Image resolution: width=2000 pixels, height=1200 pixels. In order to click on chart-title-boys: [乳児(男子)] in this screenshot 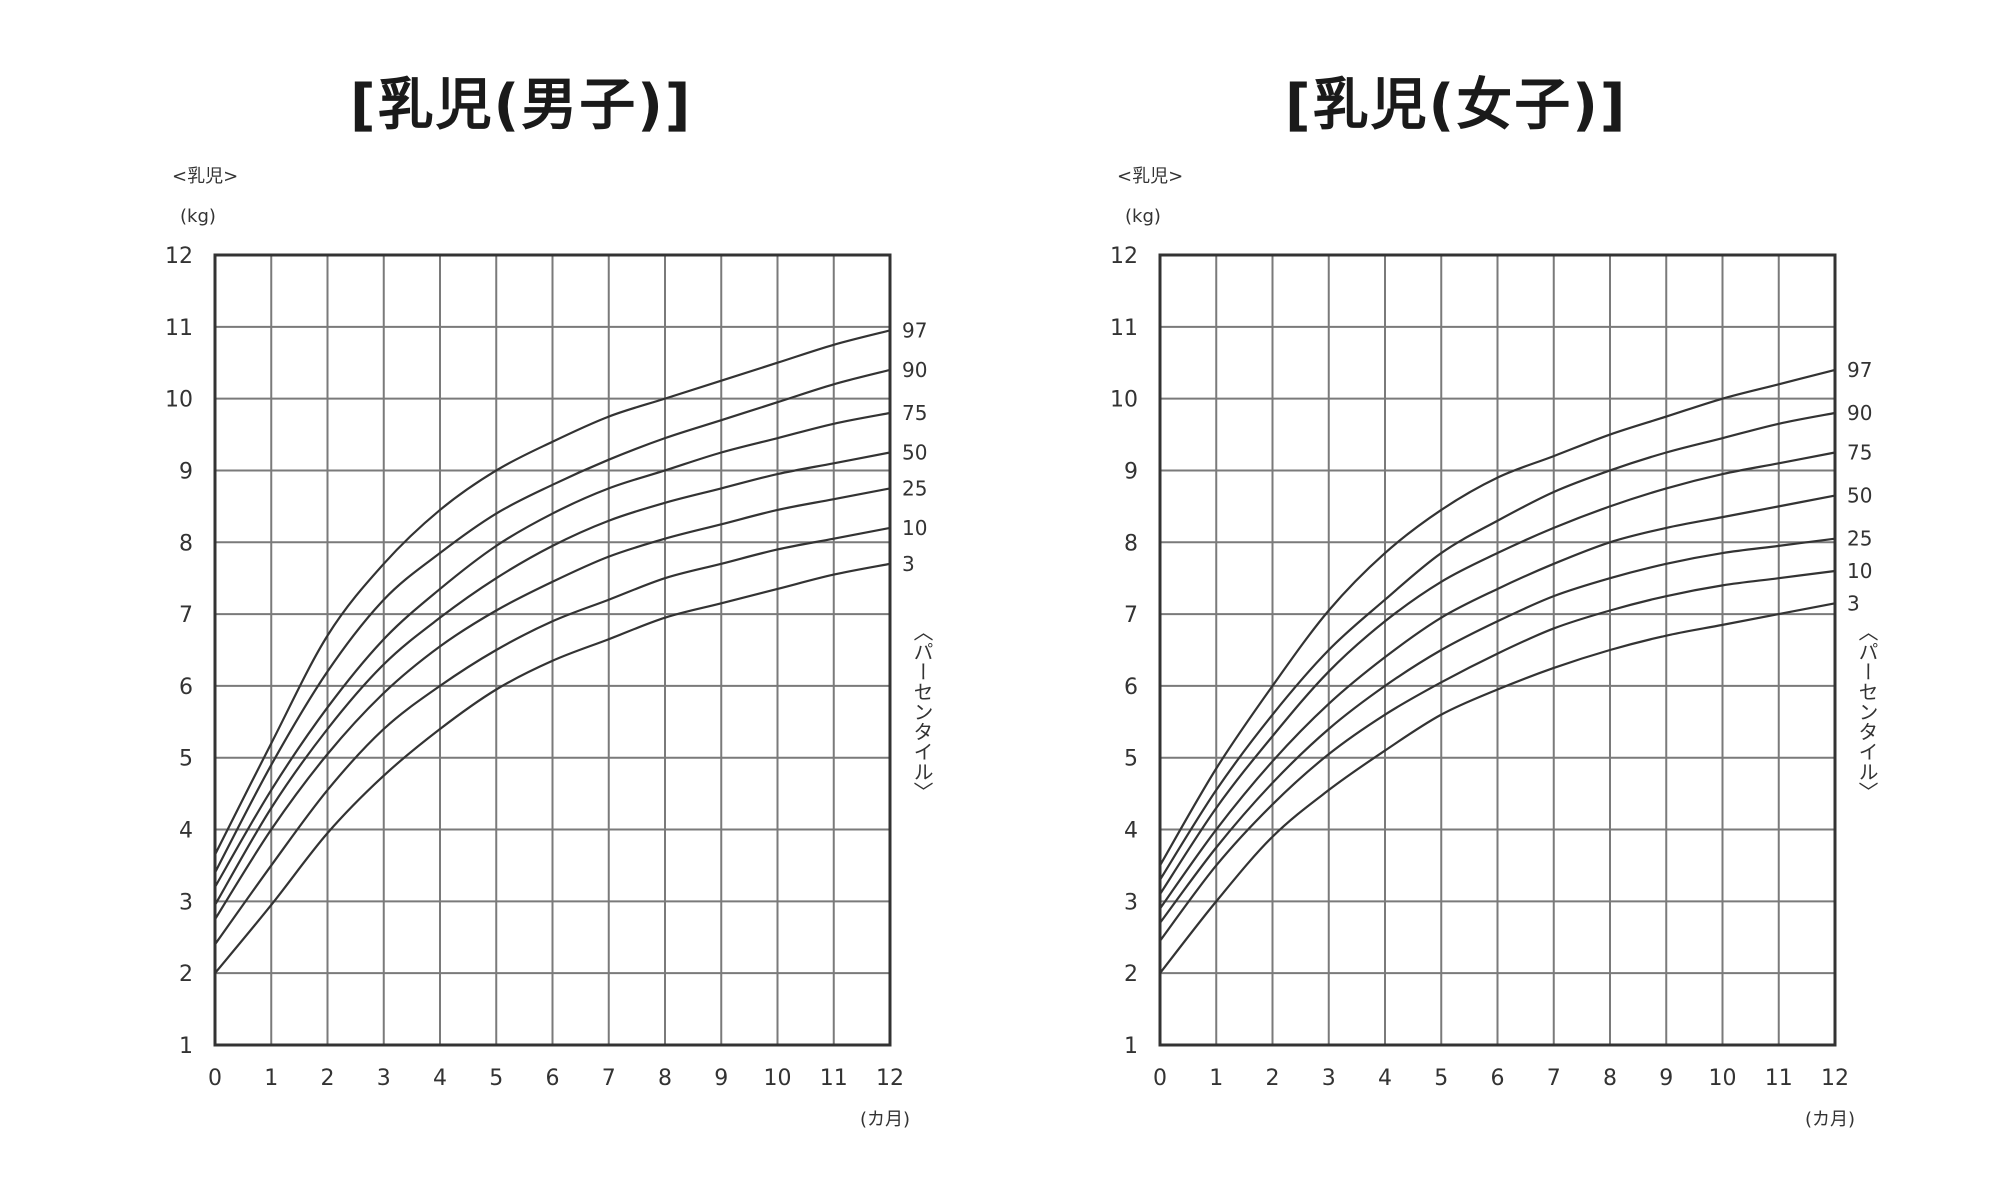, I will do `click(521, 105)`.